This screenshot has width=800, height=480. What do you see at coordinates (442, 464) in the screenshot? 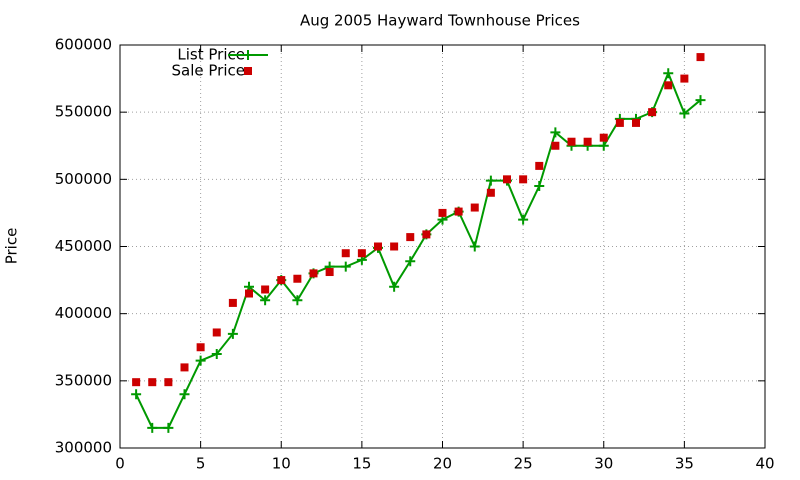
I see `x-tick-label: 20` at bounding box center [442, 464].